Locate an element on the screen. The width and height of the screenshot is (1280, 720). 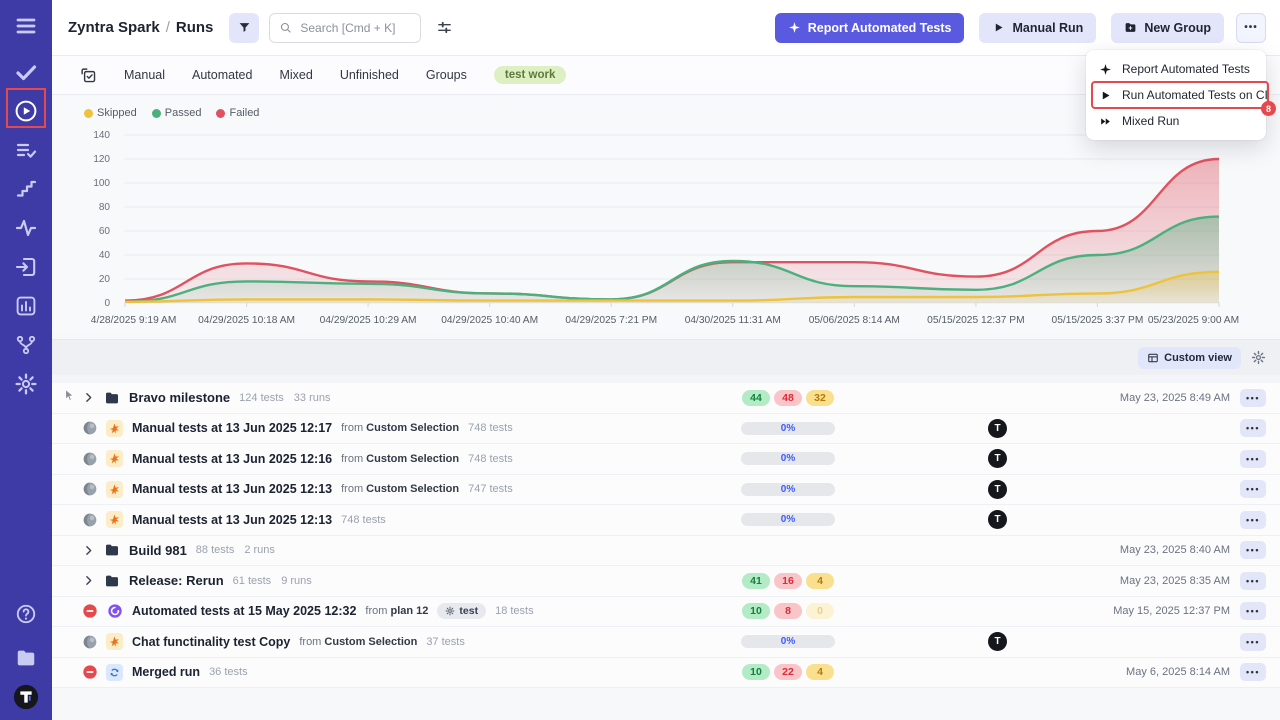
search-input is located at coordinates (355, 27).